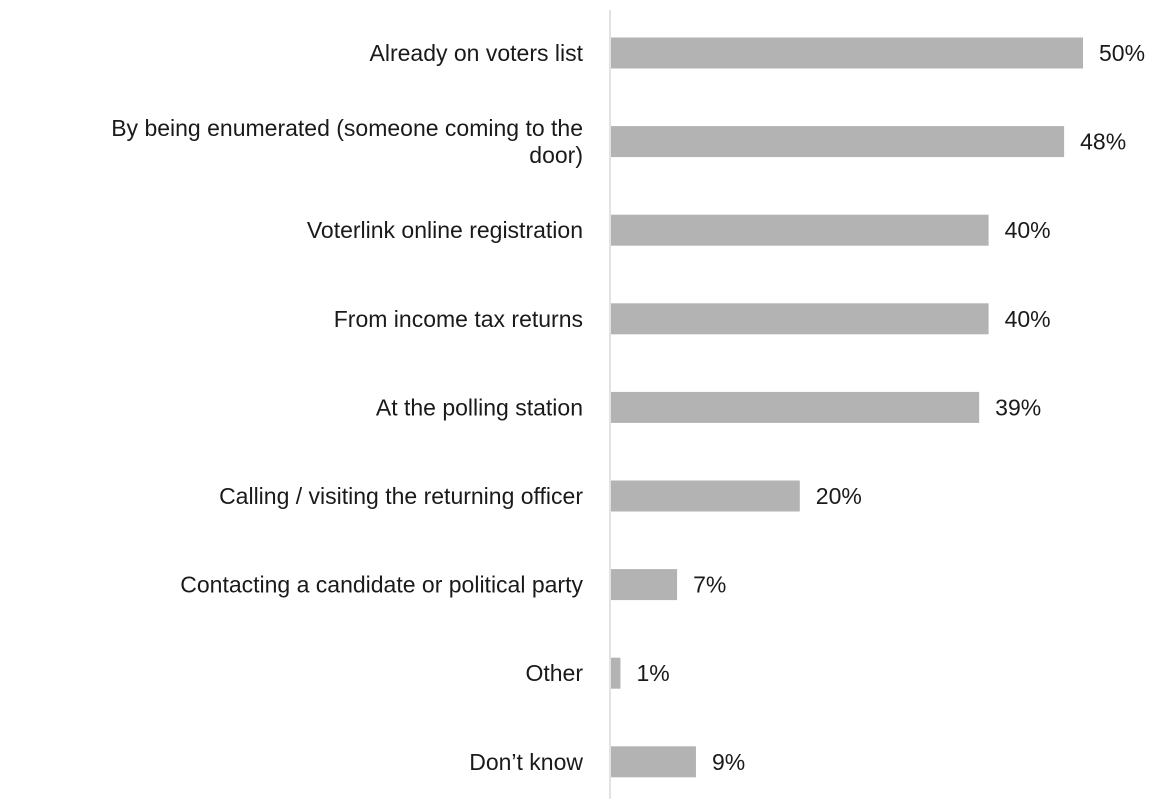  I want to click on category-label: Other, so click(554, 673).